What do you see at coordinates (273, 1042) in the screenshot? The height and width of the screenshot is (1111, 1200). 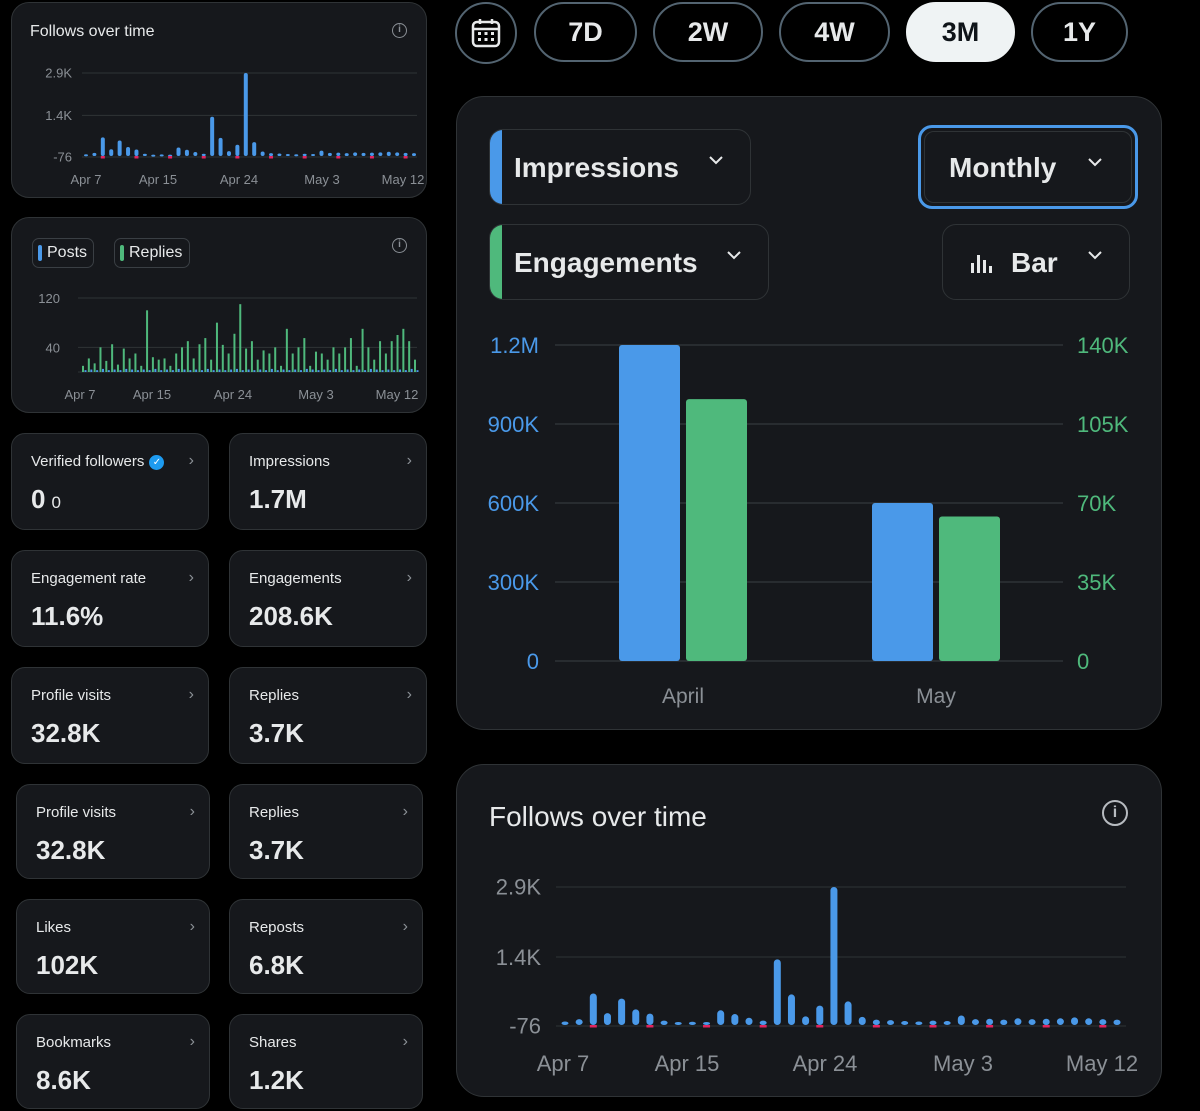 I see `stat-label: Shares` at bounding box center [273, 1042].